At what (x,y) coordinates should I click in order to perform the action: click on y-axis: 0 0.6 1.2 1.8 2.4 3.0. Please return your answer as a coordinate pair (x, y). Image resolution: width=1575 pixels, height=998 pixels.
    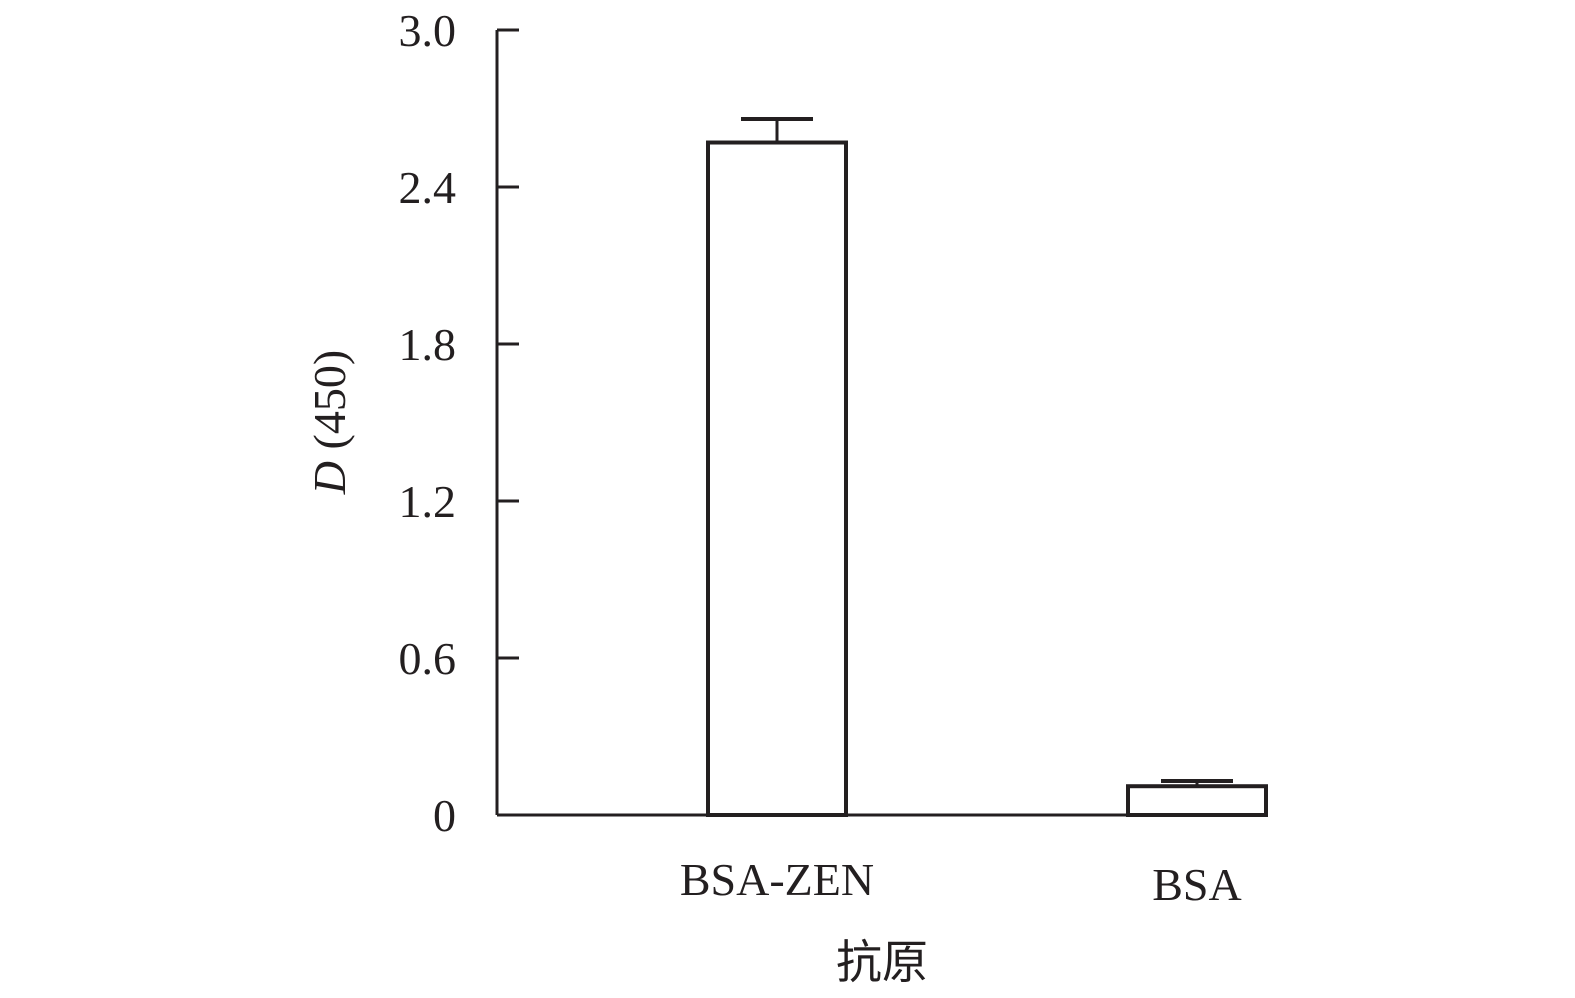
    Looking at the image, I should click on (459, 423).